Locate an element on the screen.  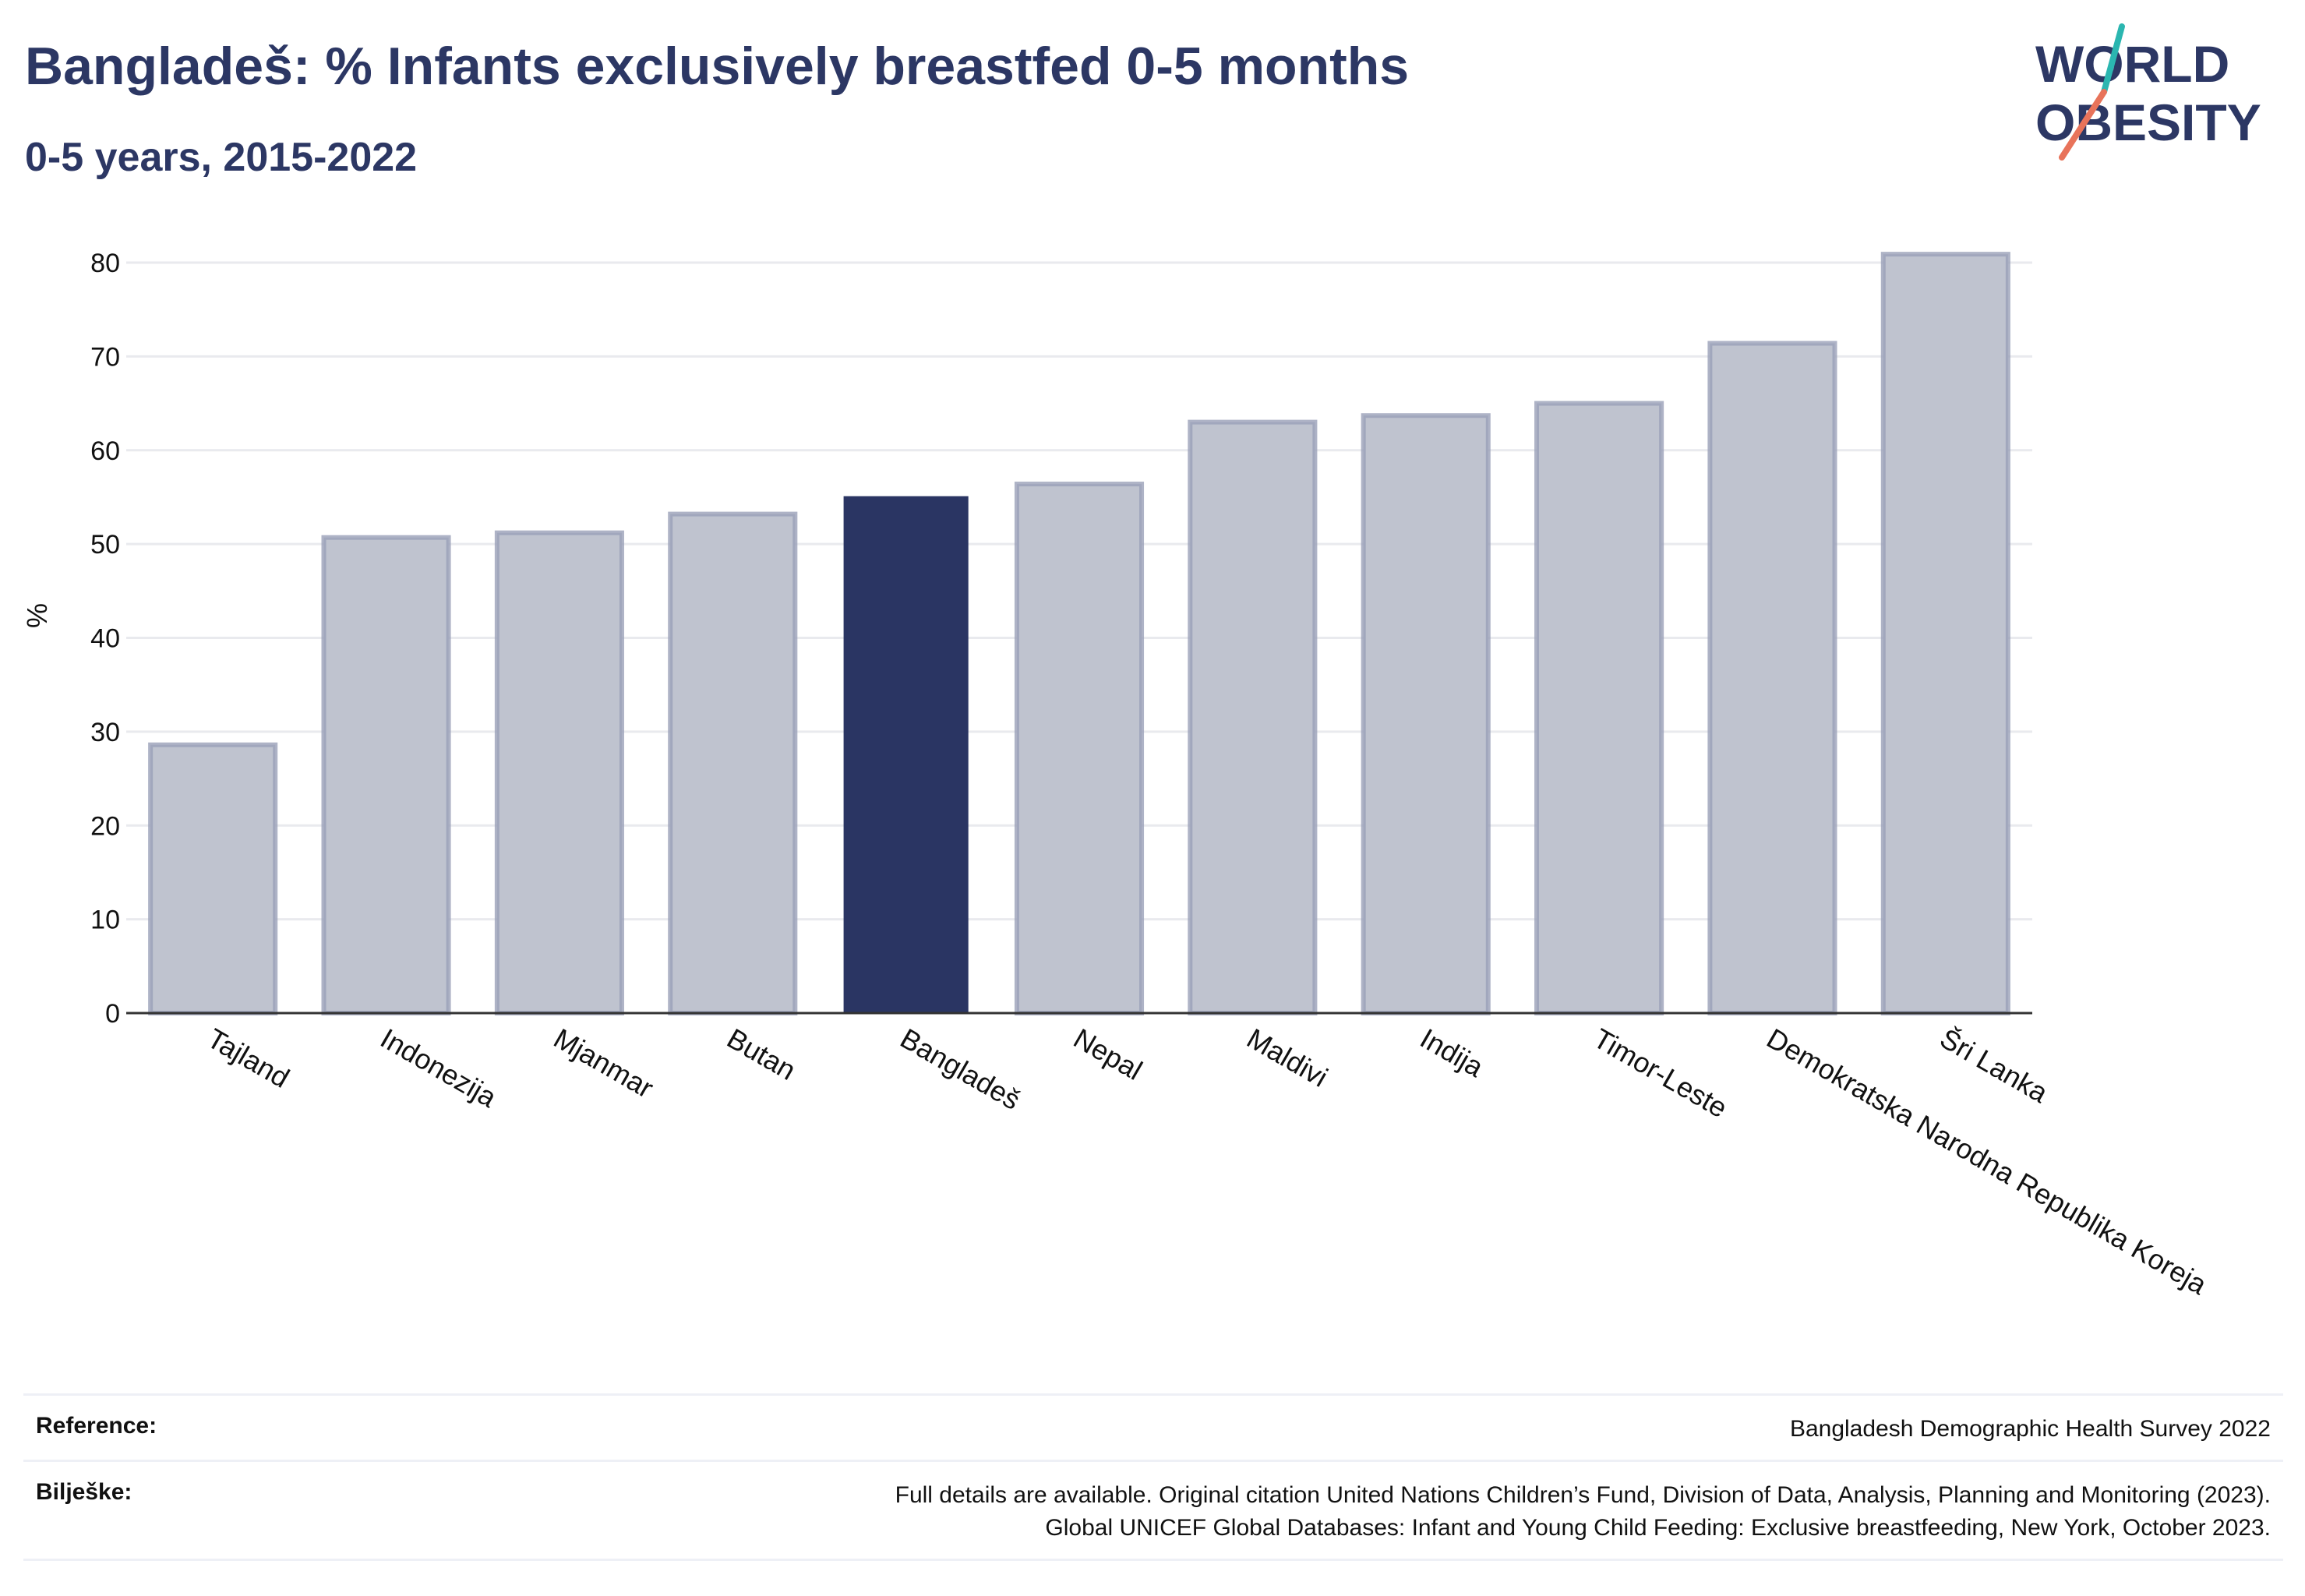
logo-text-world: WORLD is located at coordinates (2132, 64).